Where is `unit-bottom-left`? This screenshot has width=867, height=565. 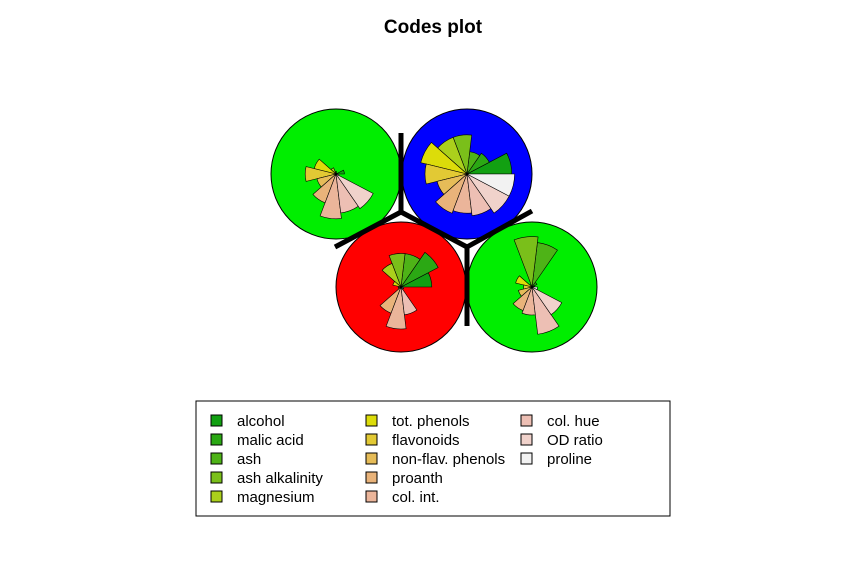 unit-bottom-left is located at coordinates (401, 287).